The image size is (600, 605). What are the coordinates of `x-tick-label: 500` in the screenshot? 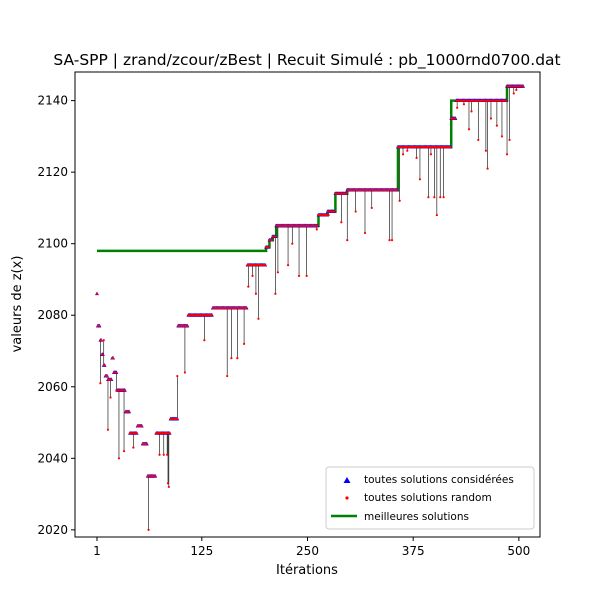 It's located at (518, 551).